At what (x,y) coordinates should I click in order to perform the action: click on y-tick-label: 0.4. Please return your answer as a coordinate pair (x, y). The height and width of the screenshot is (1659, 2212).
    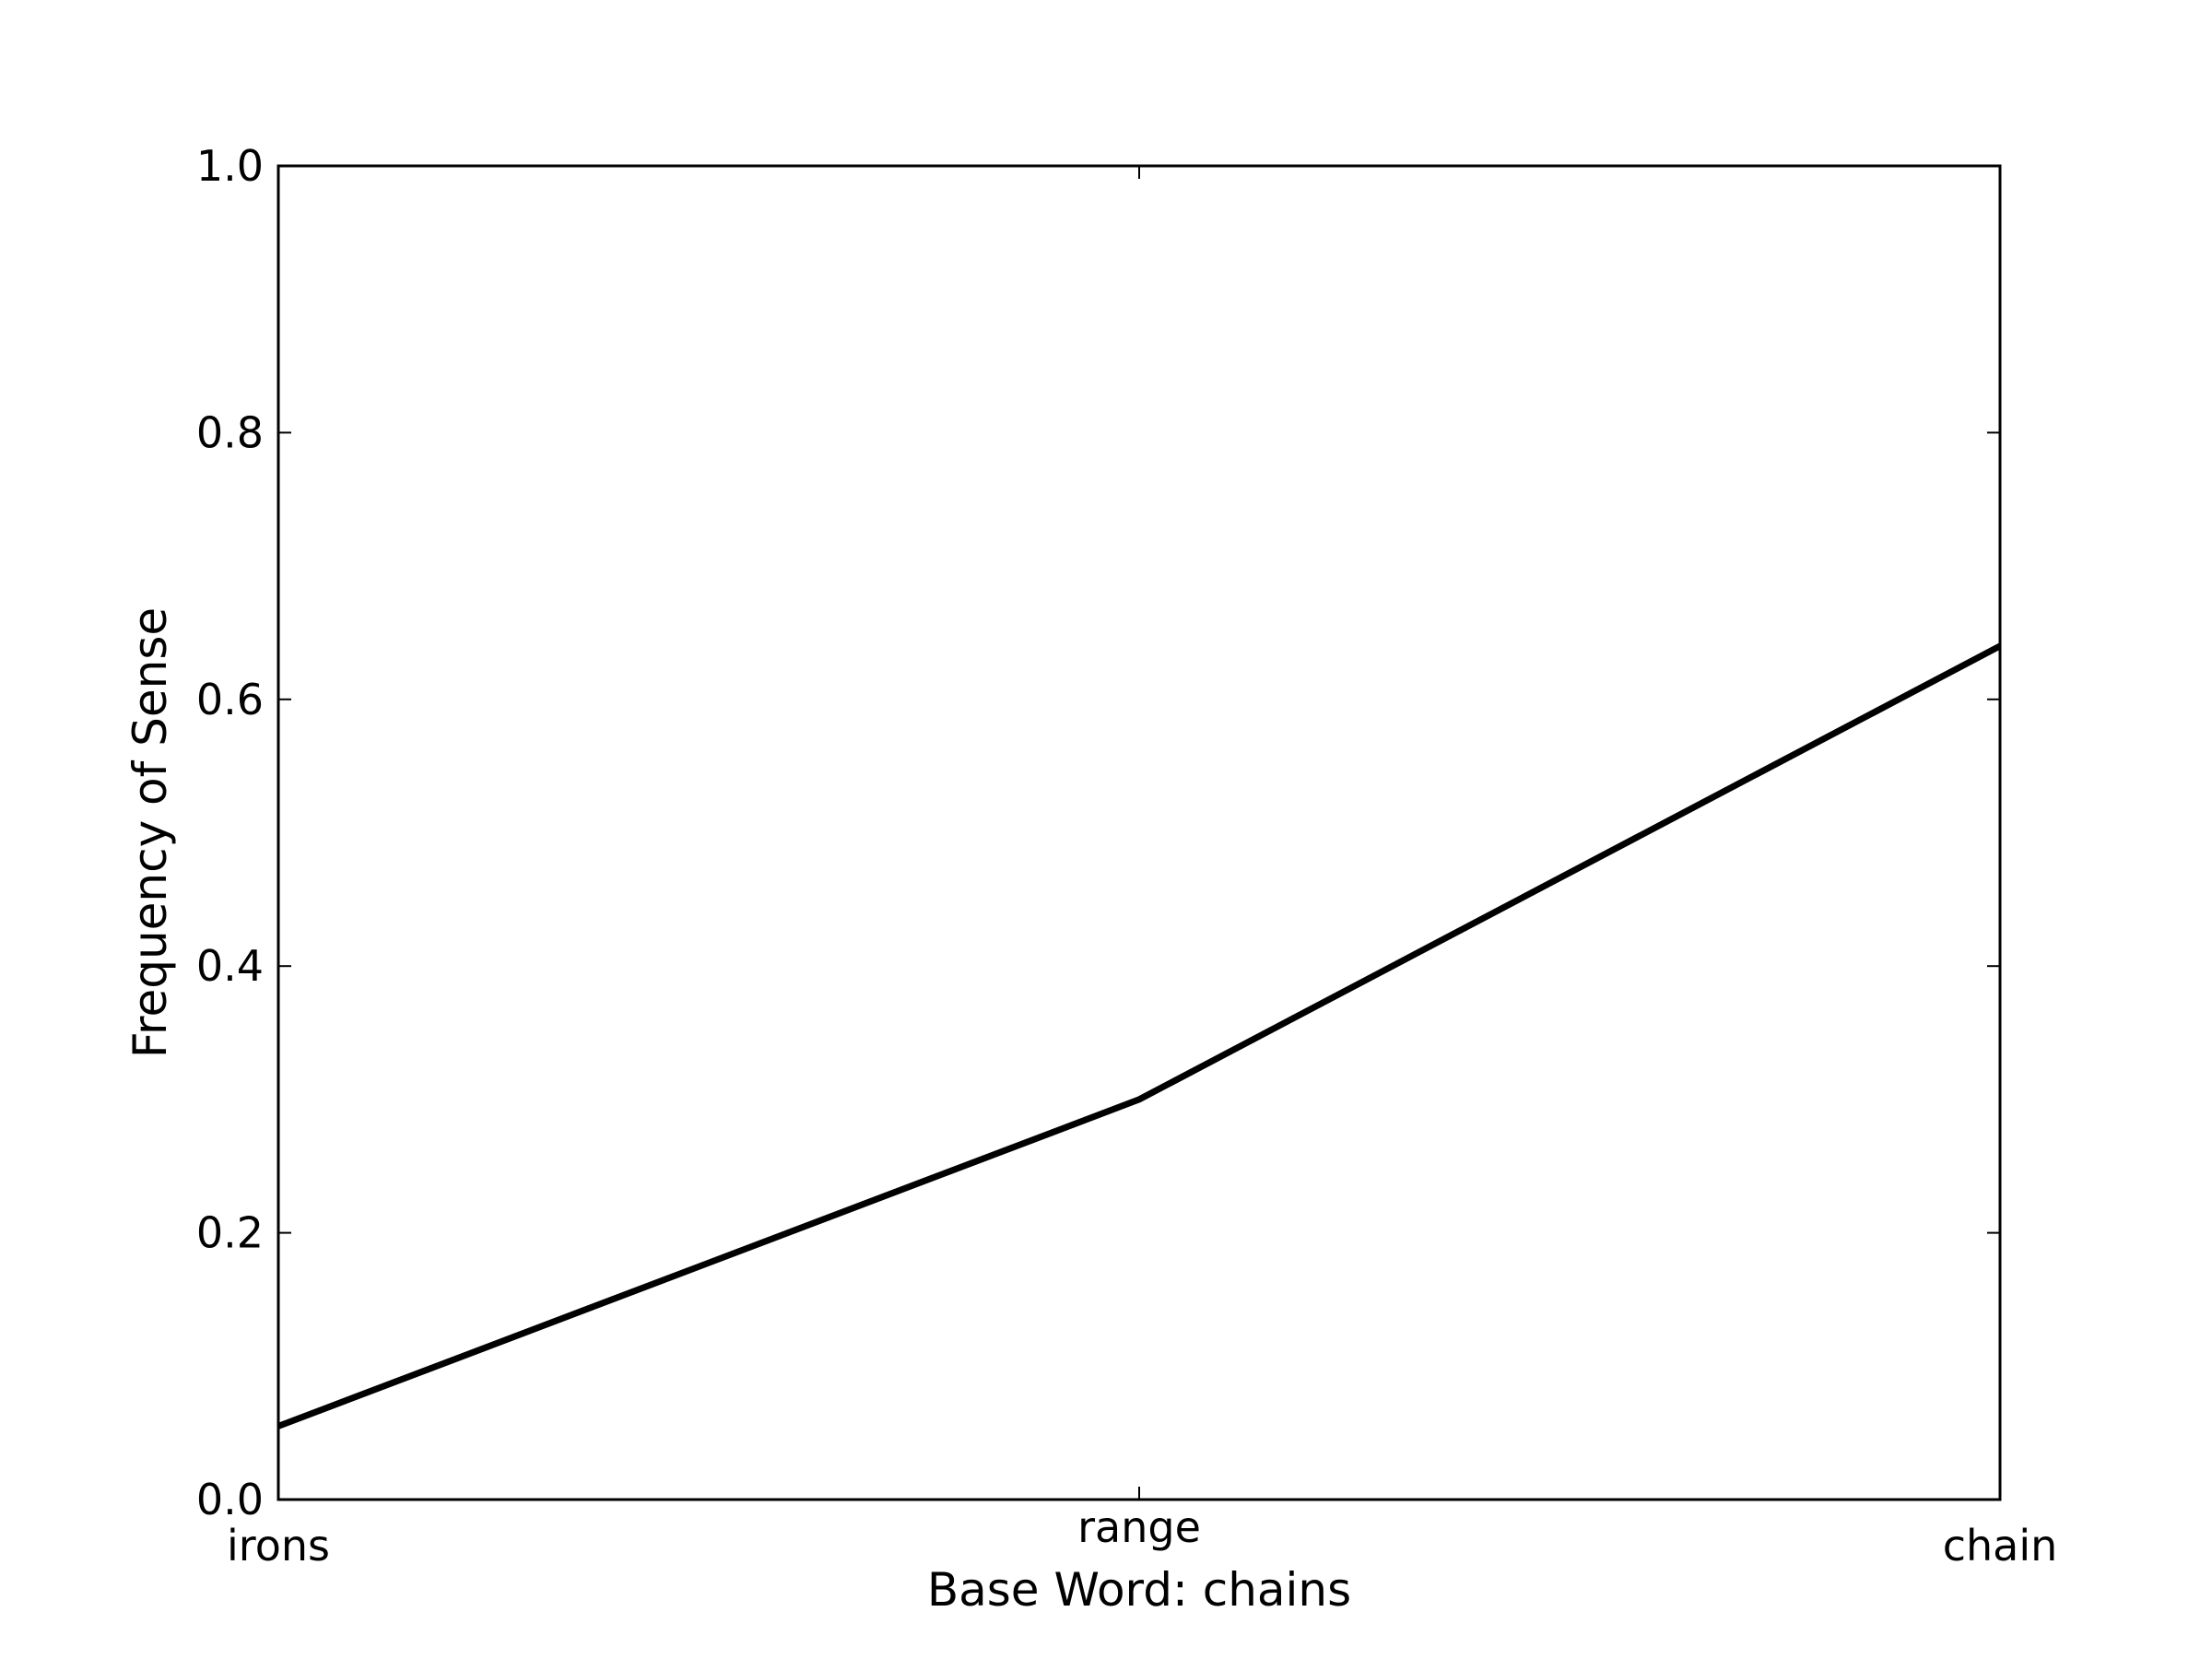
    Looking at the image, I should click on (230, 966).